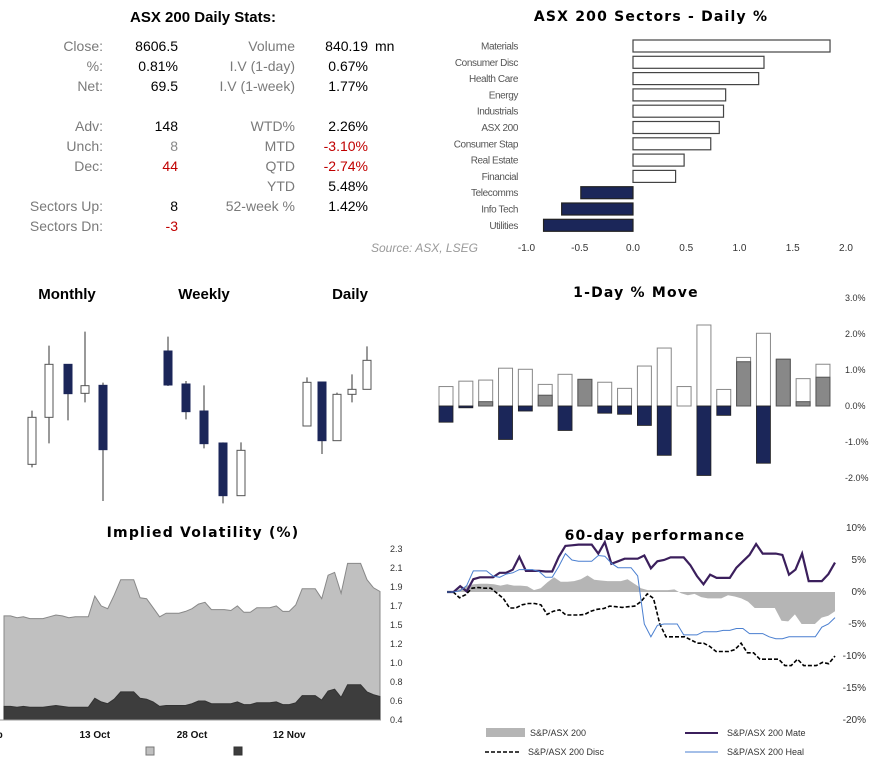 This screenshot has height=773, width=878. I want to click on y-tick-label: 1.9, so click(396, 587).